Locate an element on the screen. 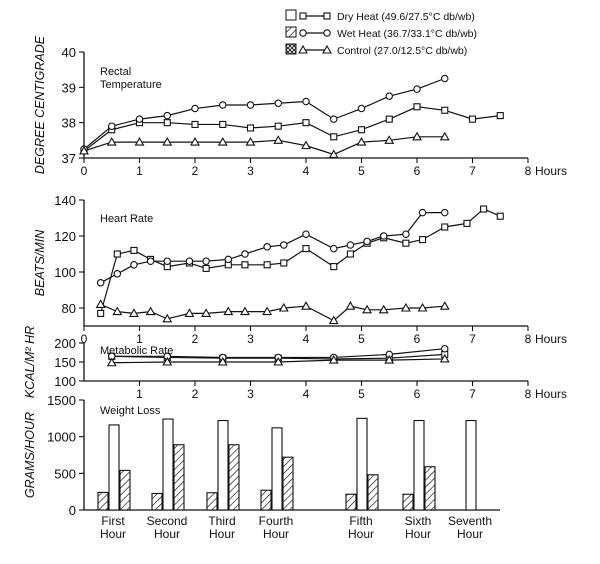 The width and height of the screenshot is (600, 564). bar-y-tick-label: 1000 is located at coordinates (61, 437).